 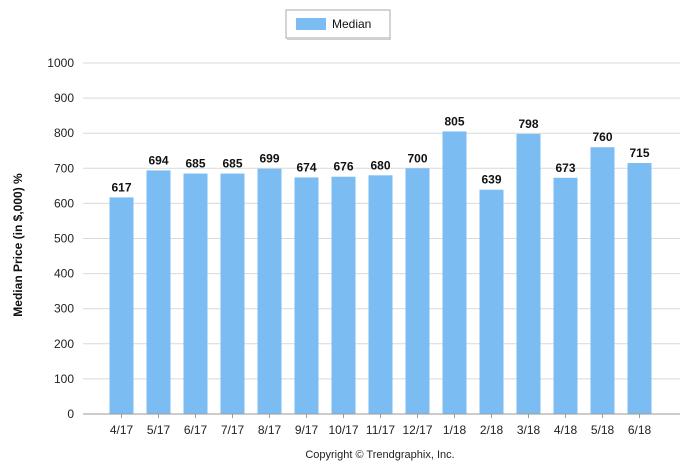 What do you see at coordinates (565, 168) in the screenshot?
I see `data-label: 673` at bounding box center [565, 168].